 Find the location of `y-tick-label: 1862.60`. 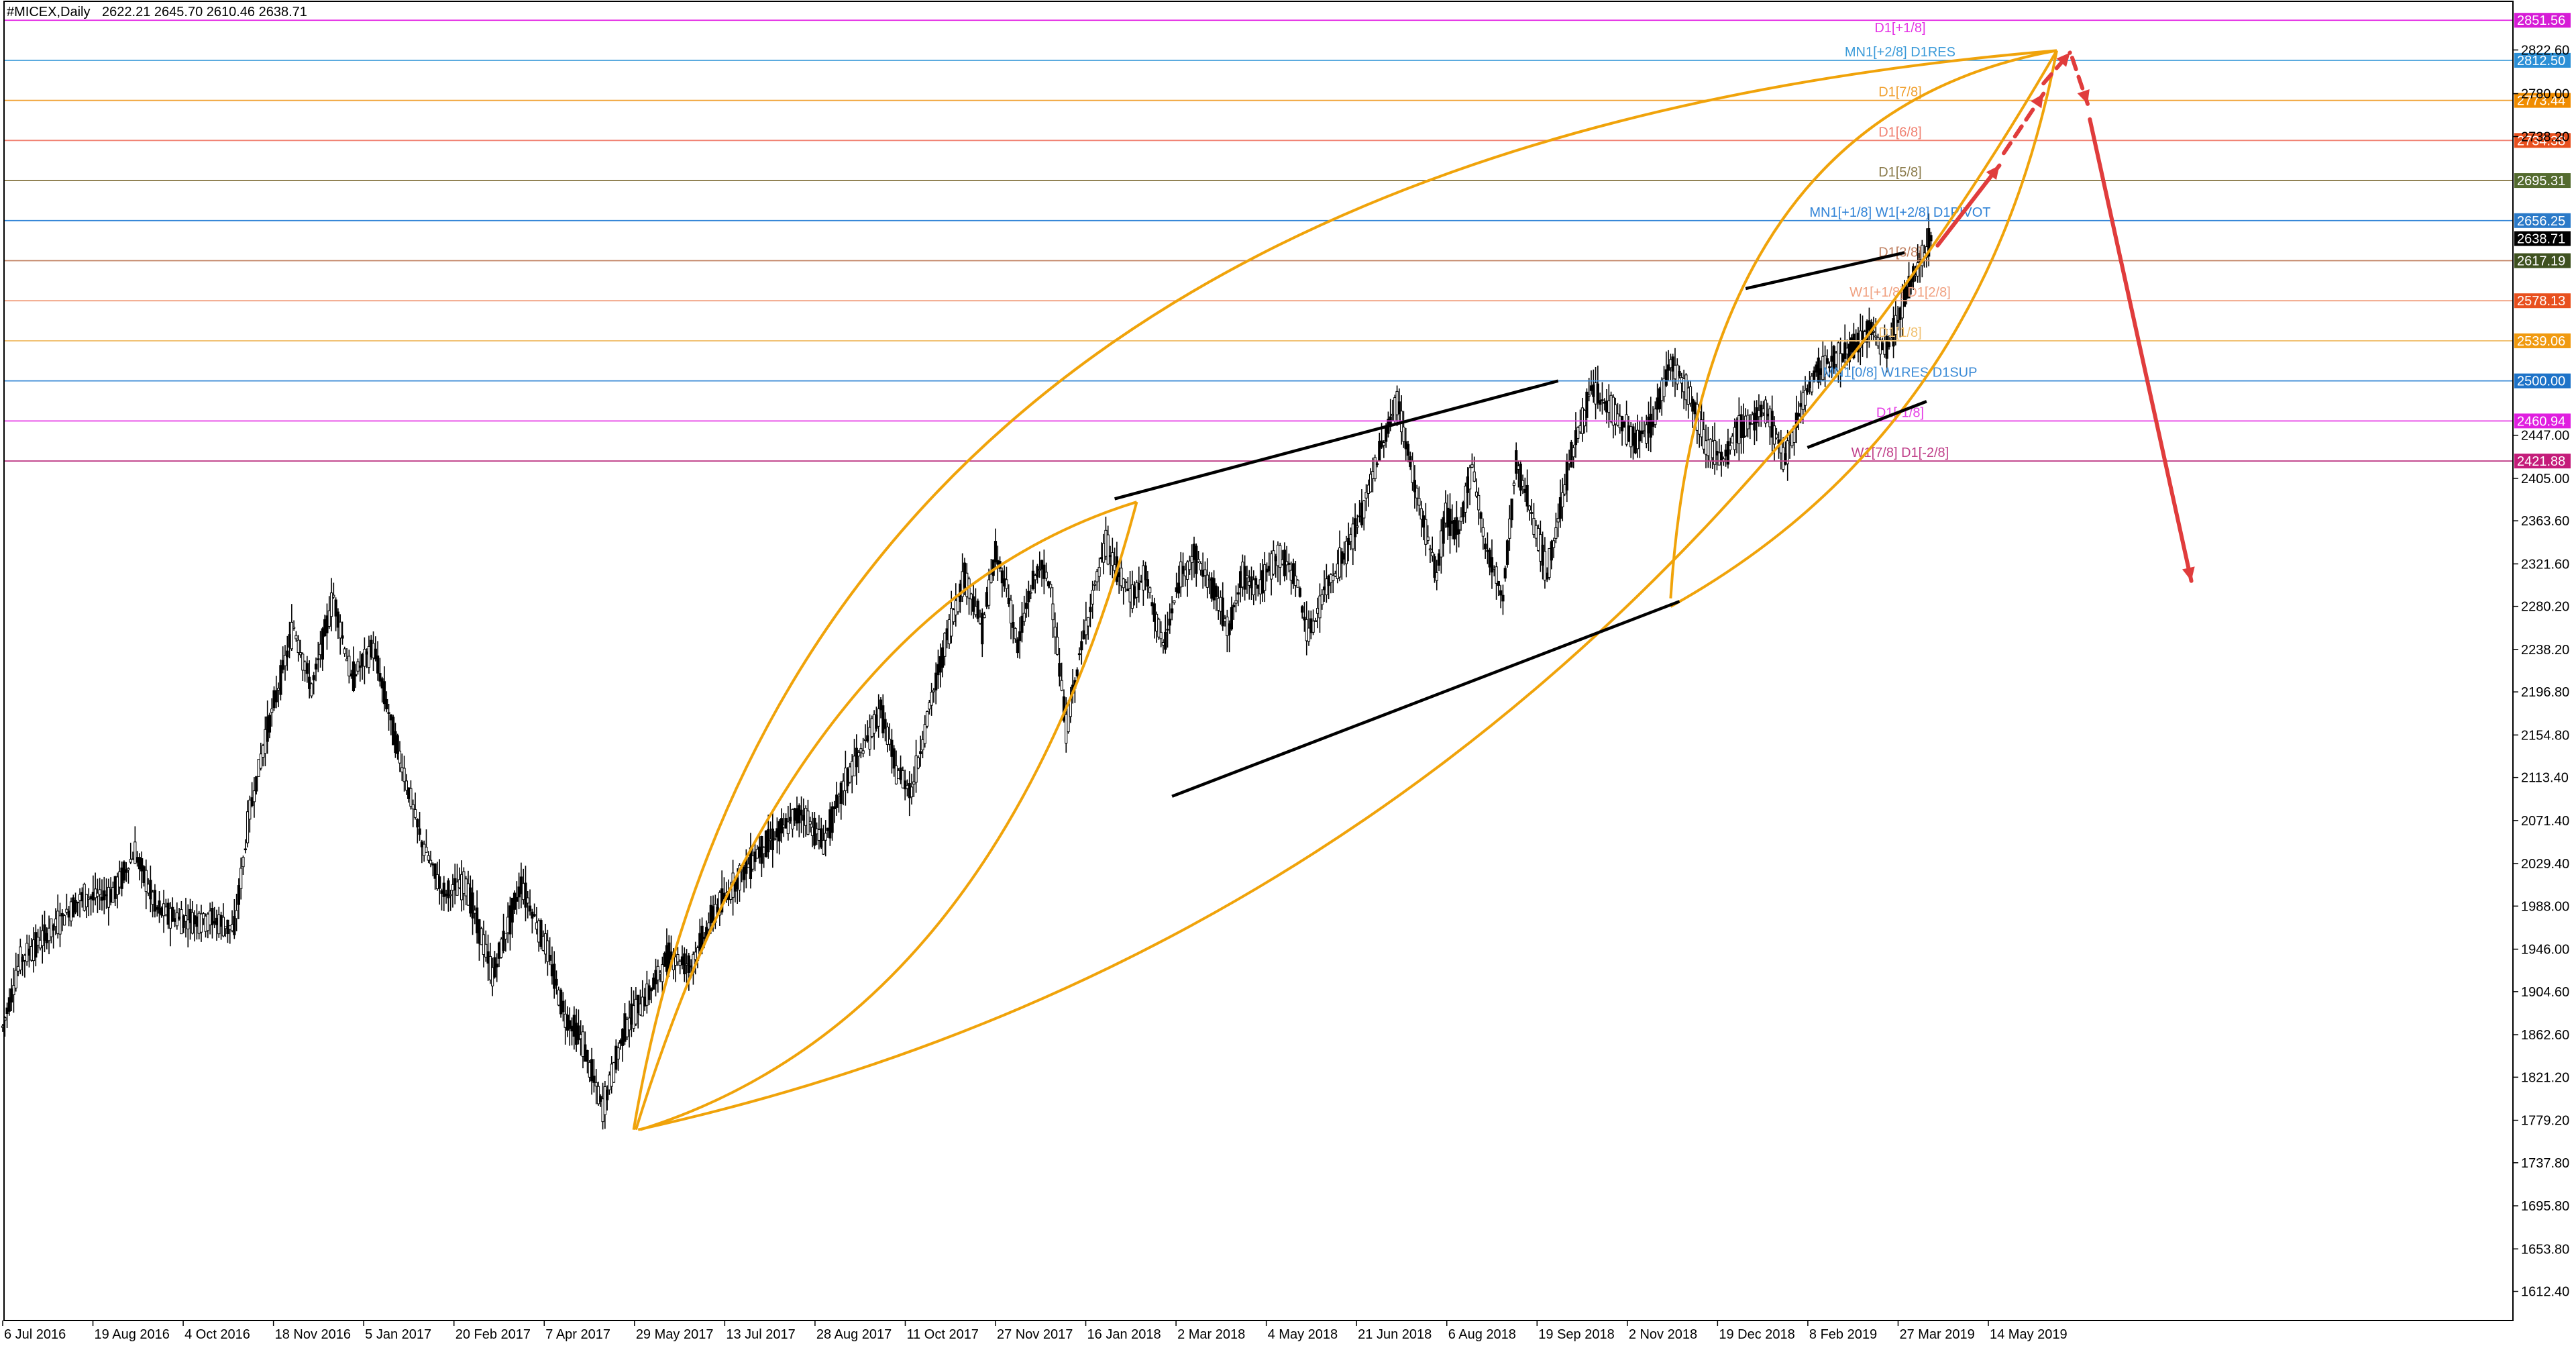

y-tick-label: 1862.60 is located at coordinates (2545, 1035).